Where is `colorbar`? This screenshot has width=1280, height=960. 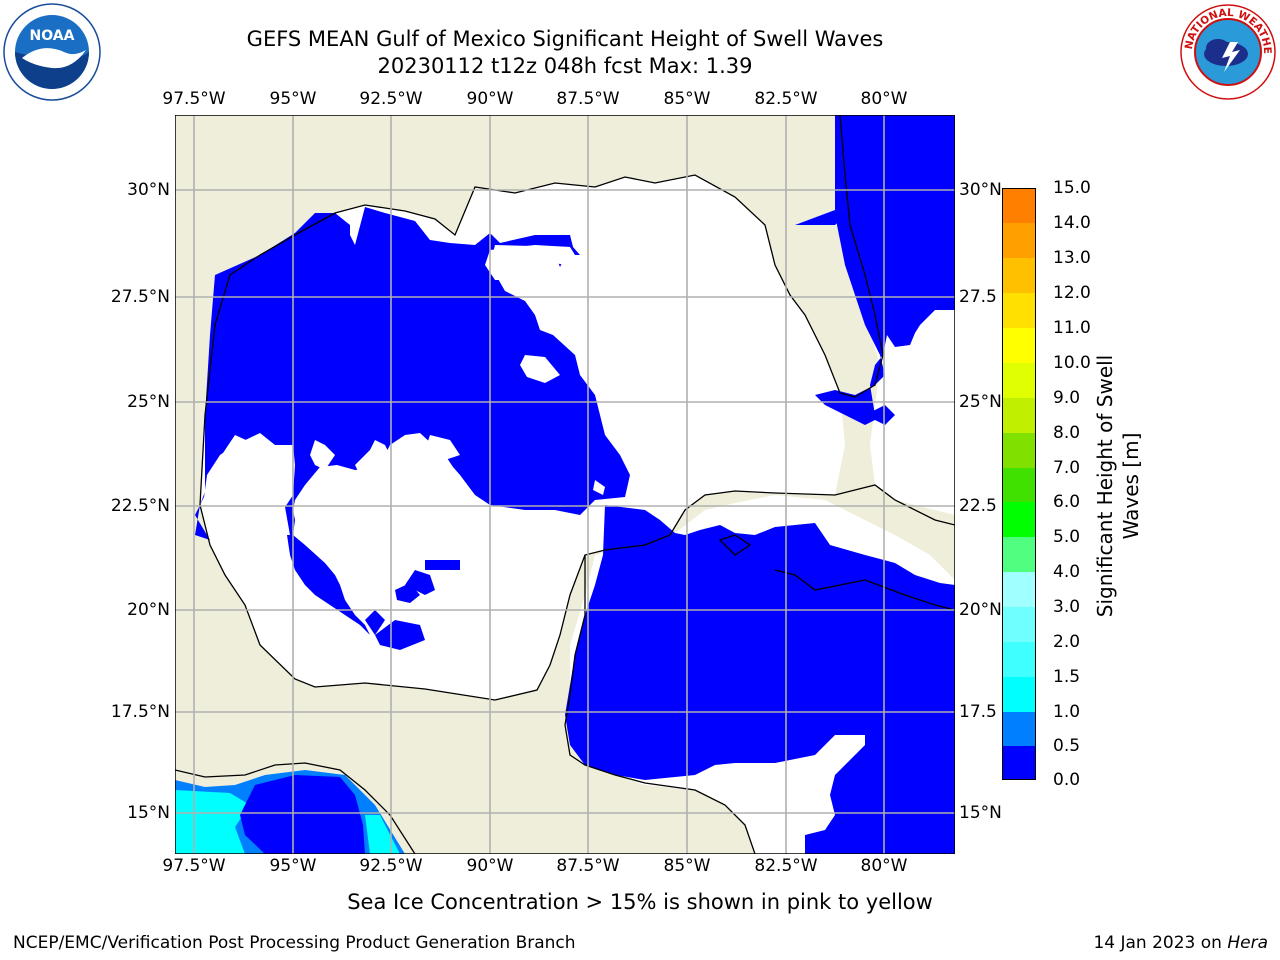
colorbar is located at coordinates (1019, 484).